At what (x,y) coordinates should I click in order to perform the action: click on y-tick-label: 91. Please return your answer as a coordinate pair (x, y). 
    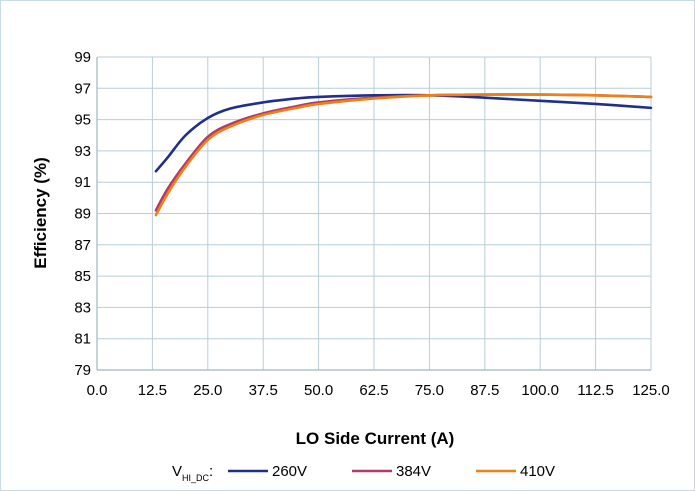
    Looking at the image, I should click on (82, 182).